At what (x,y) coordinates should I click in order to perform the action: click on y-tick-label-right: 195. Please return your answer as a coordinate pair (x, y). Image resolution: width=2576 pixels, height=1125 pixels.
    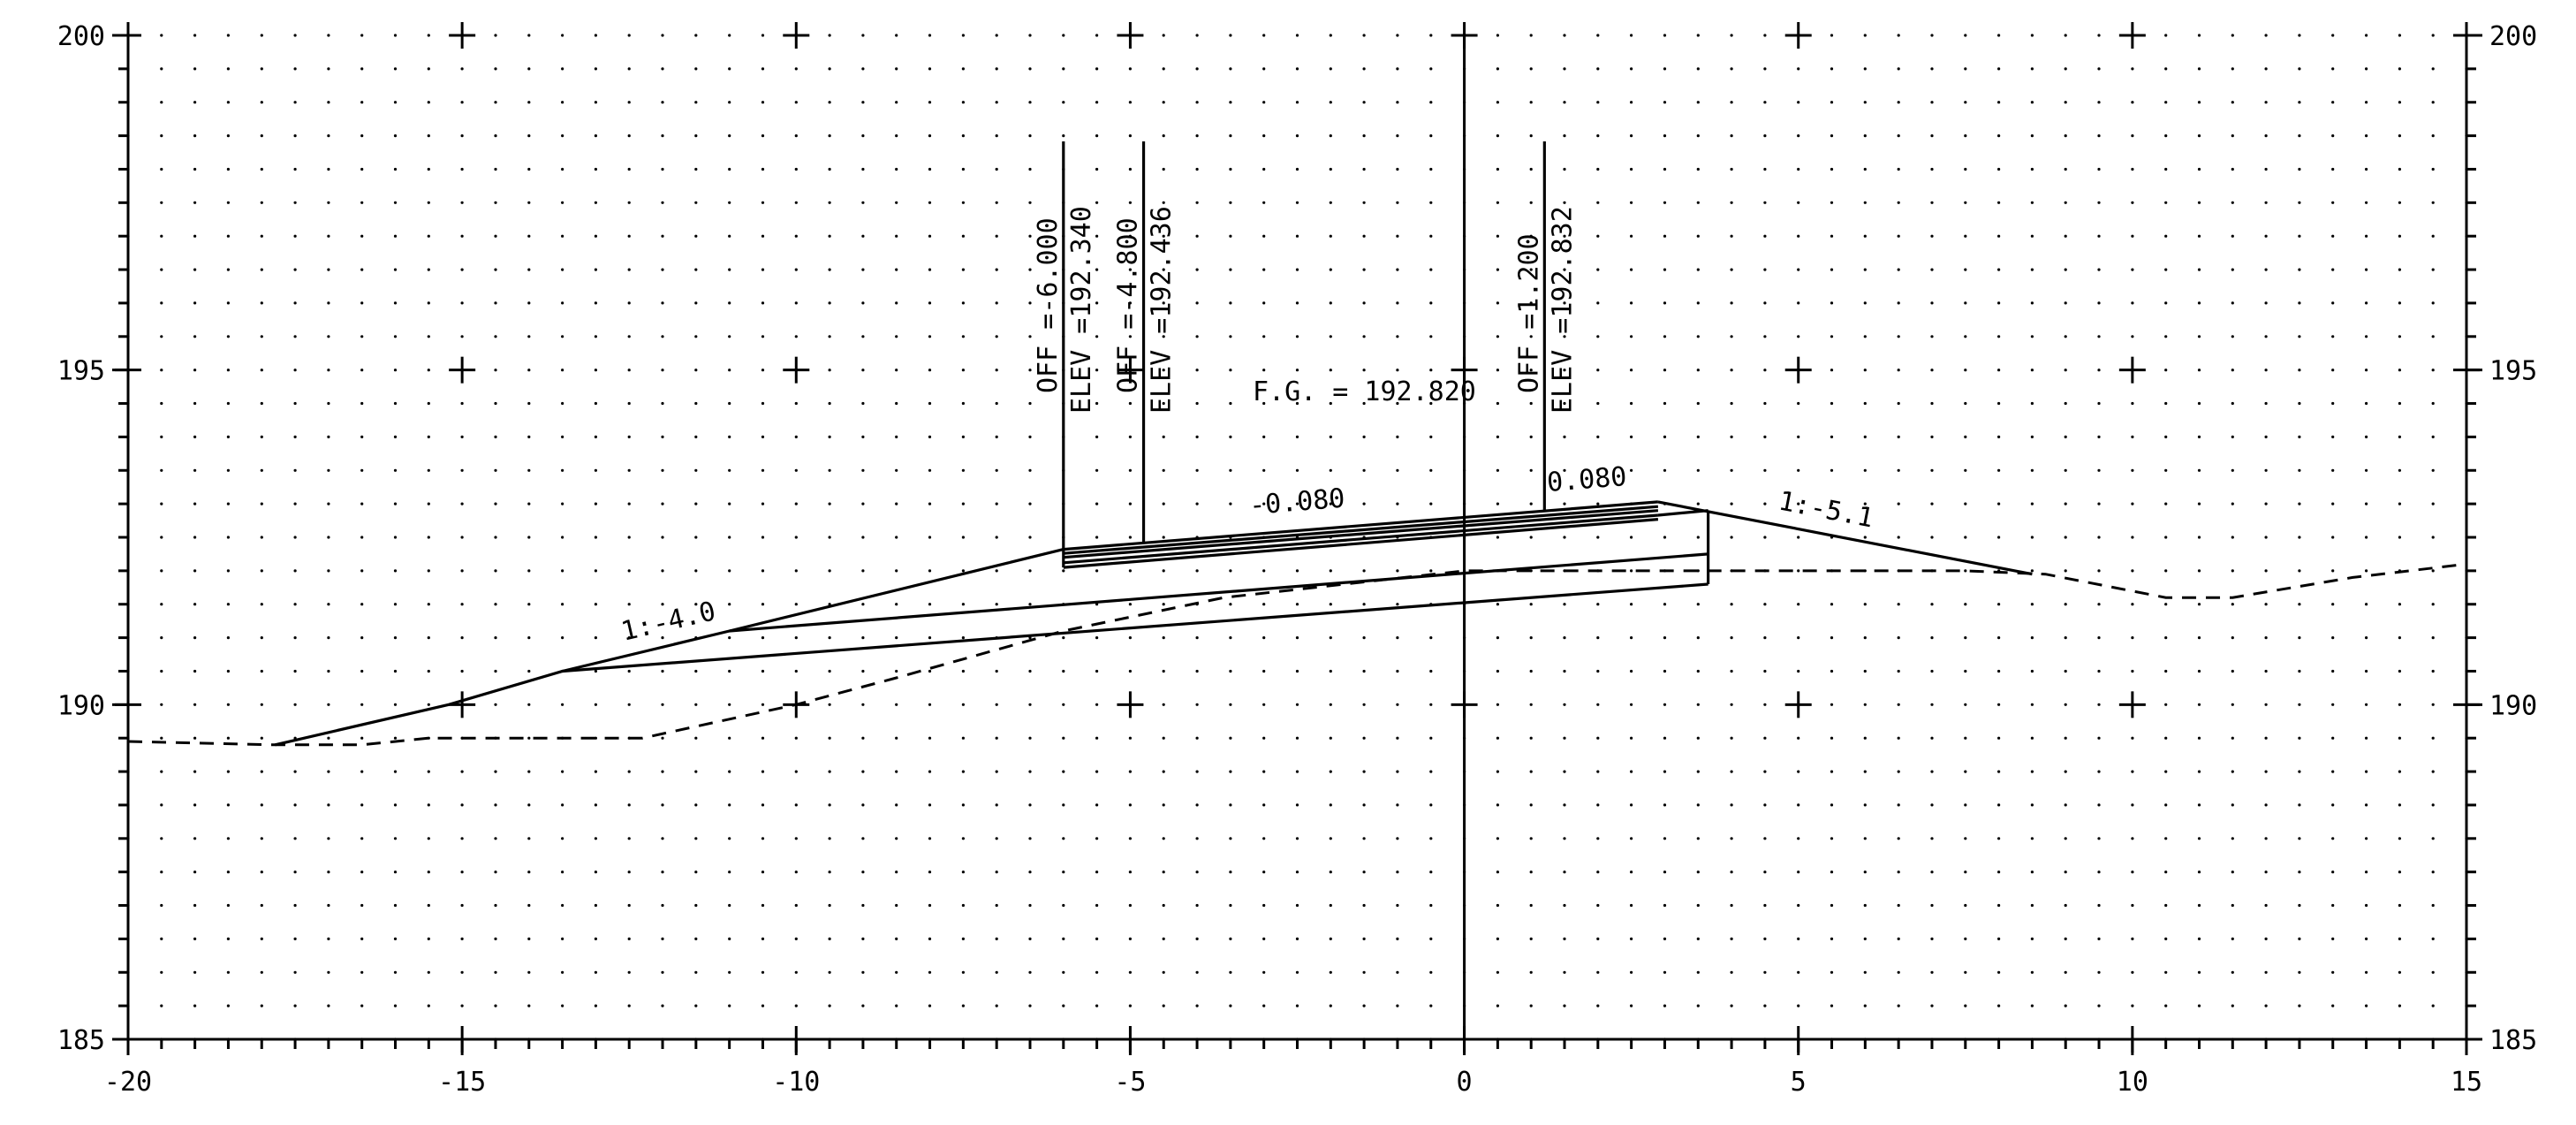
    Looking at the image, I should click on (2513, 372).